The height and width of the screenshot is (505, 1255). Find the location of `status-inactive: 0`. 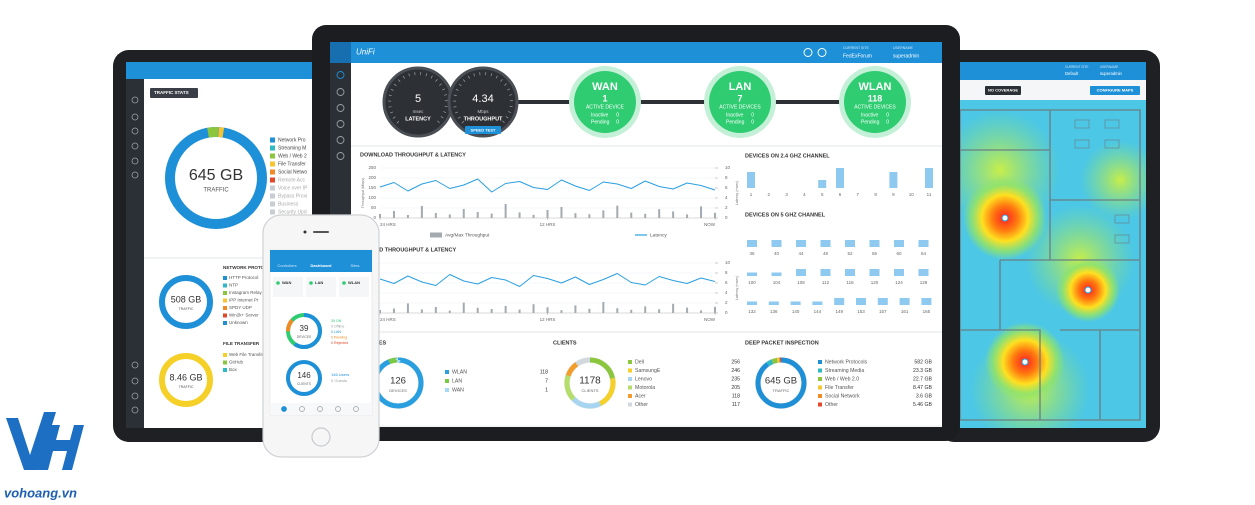

status-inactive: 0 is located at coordinates (752, 115).